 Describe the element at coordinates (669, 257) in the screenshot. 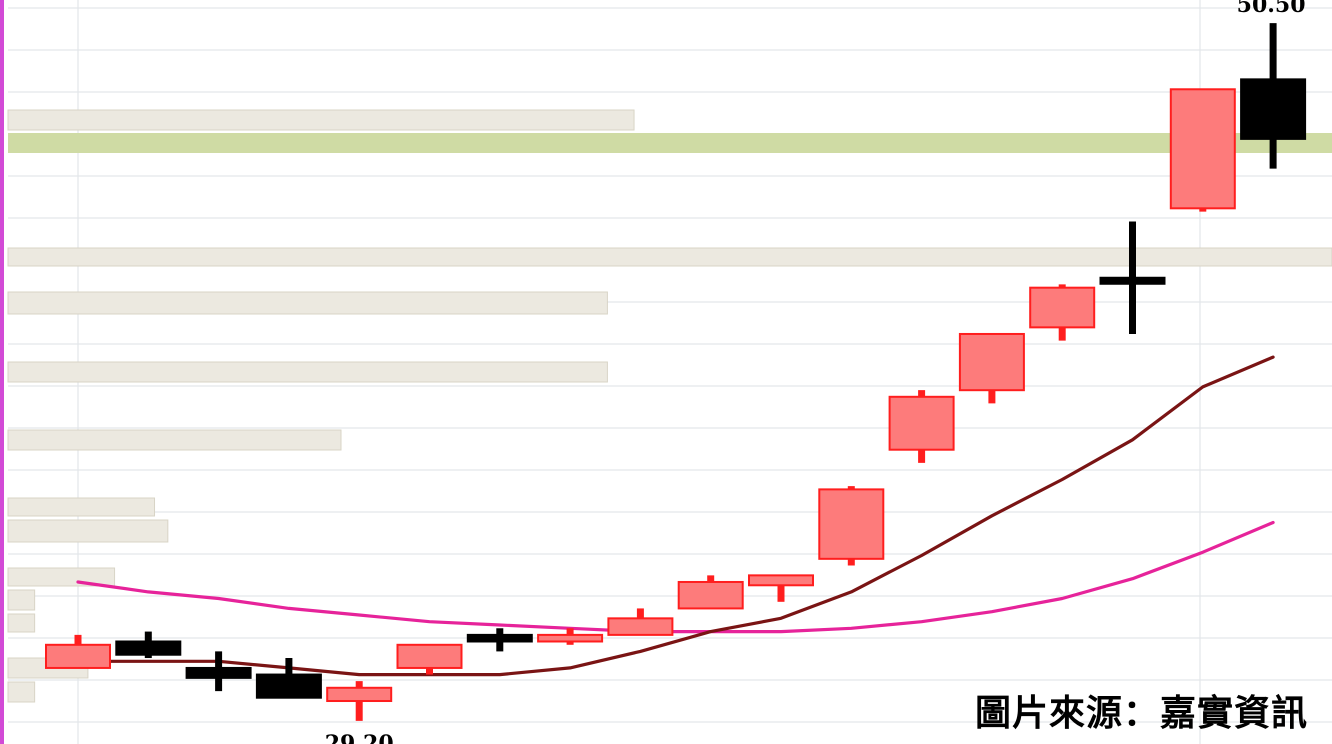

I see `price-band-grey` at that location.